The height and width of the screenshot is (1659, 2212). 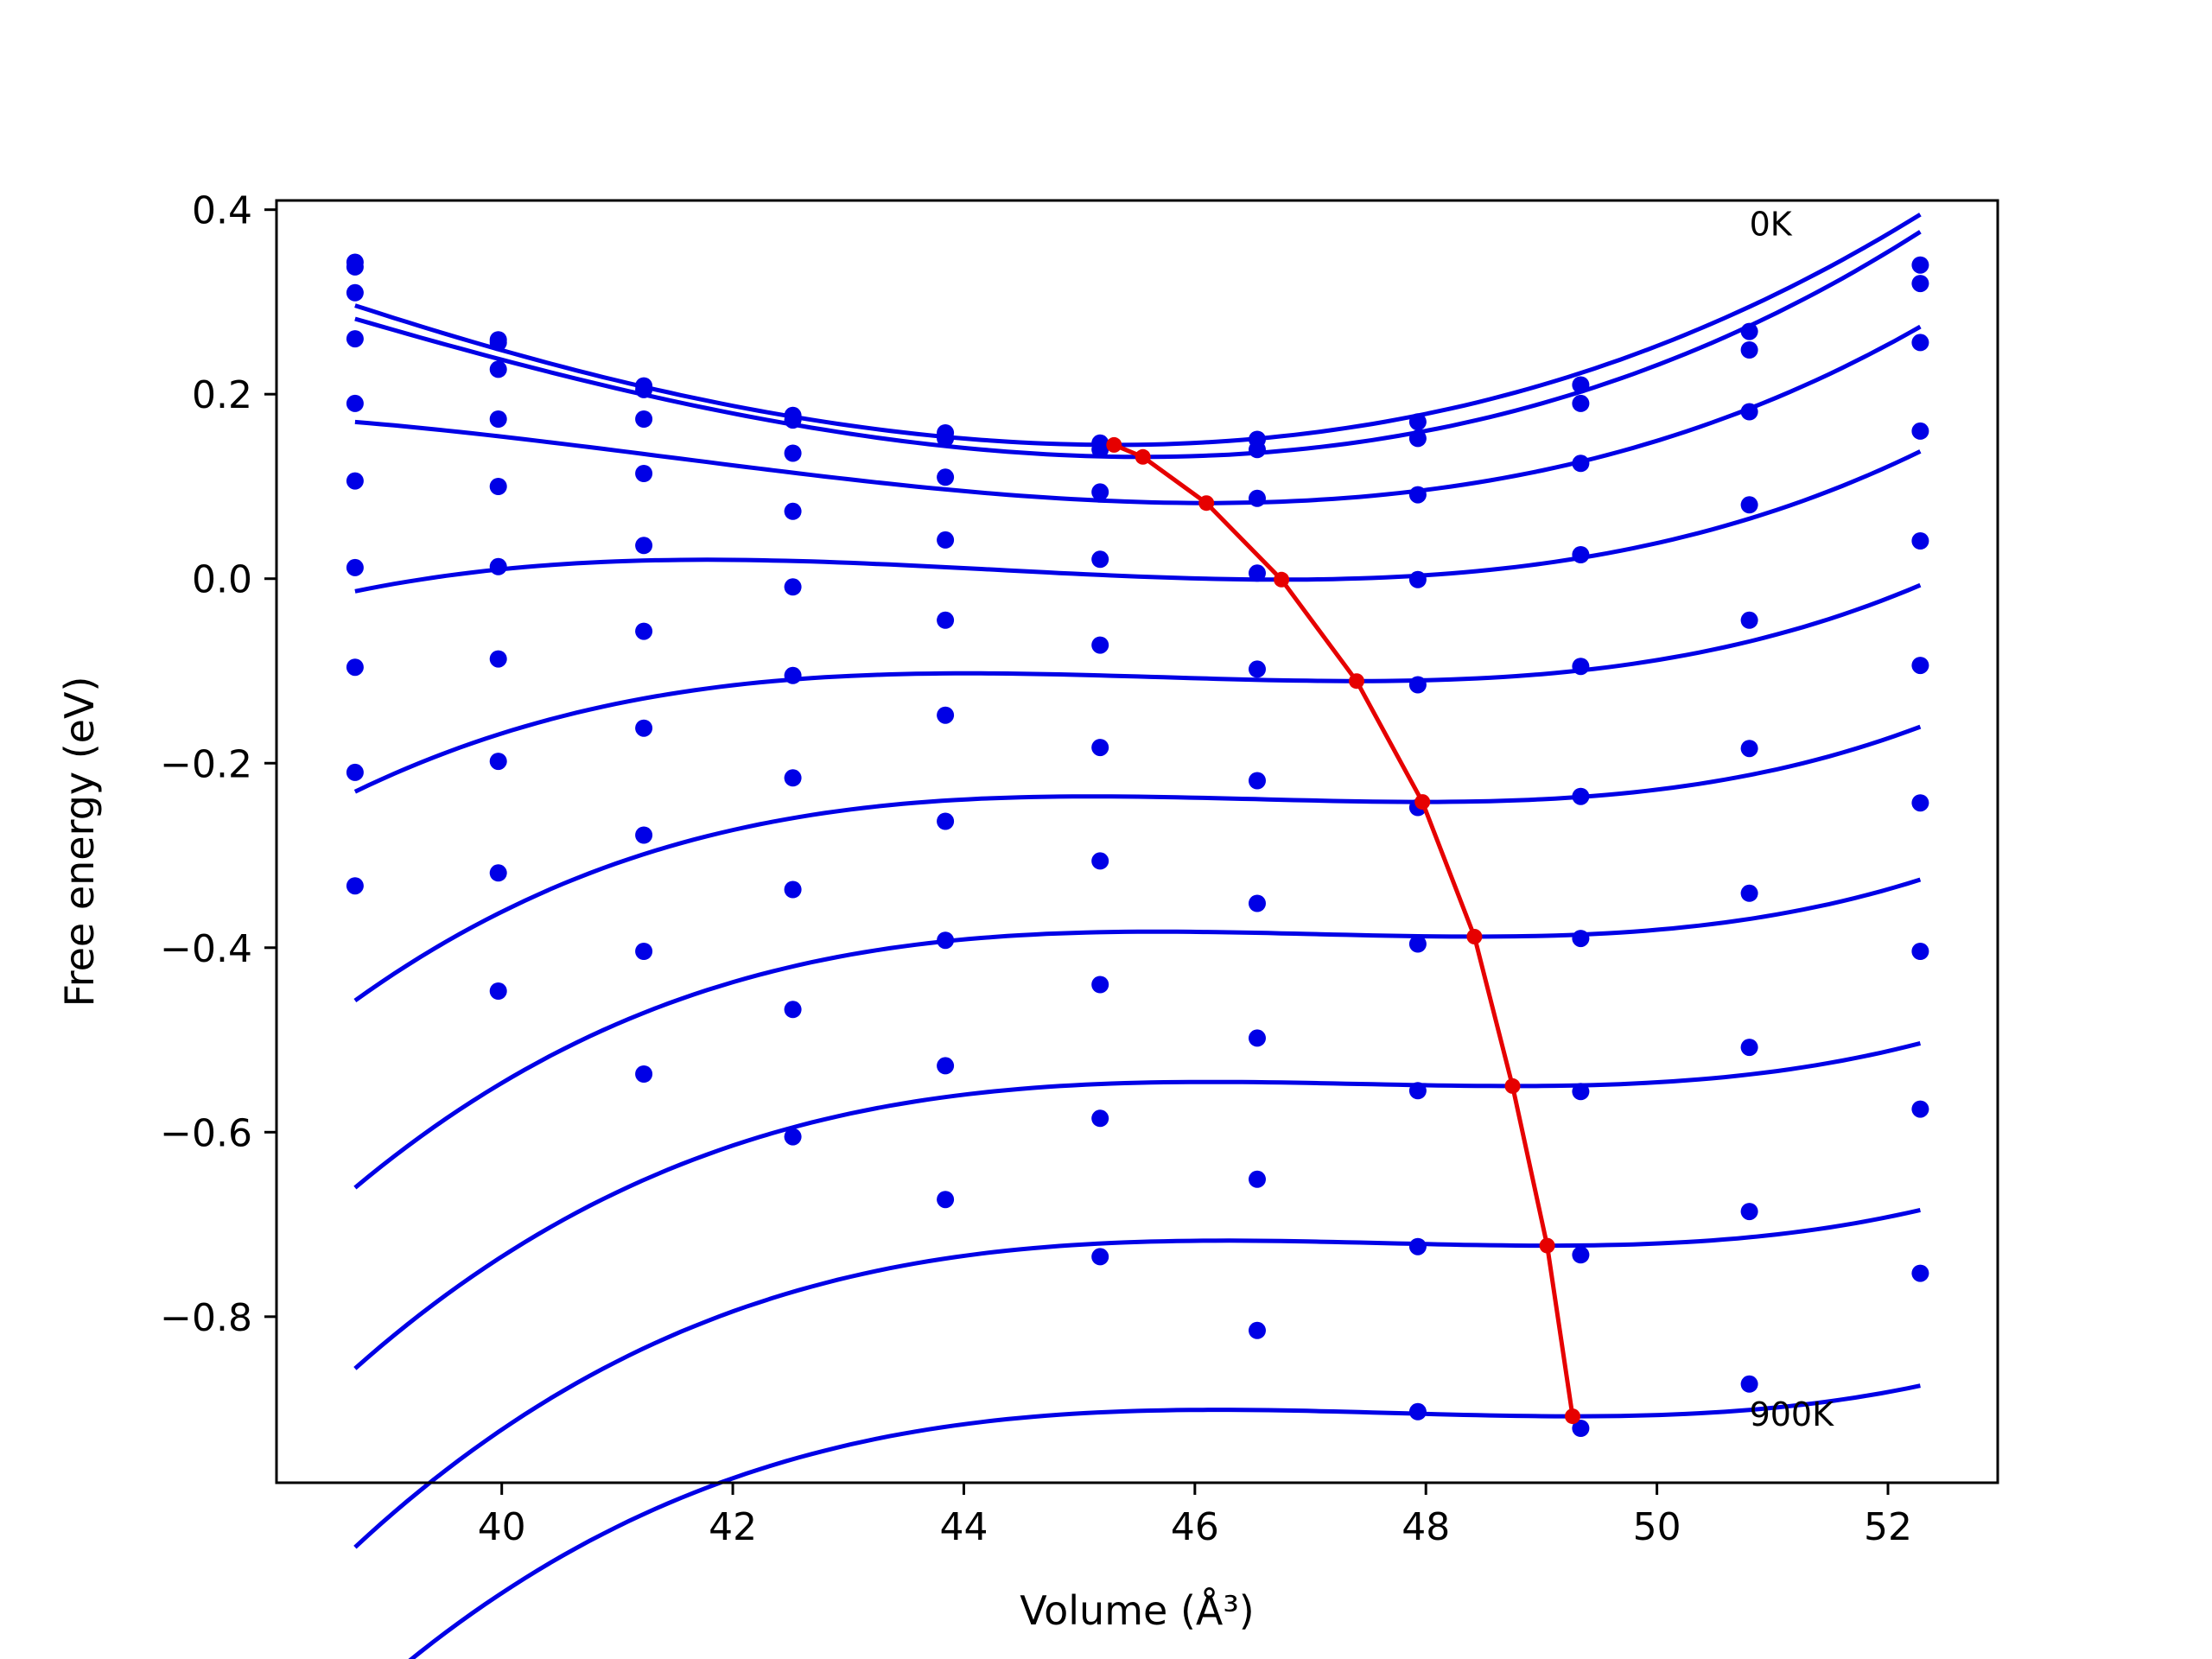 What do you see at coordinates (502, 1527) in the screenshot?
I see `x-tick-label: 40` at bounding box center [502, 1527].